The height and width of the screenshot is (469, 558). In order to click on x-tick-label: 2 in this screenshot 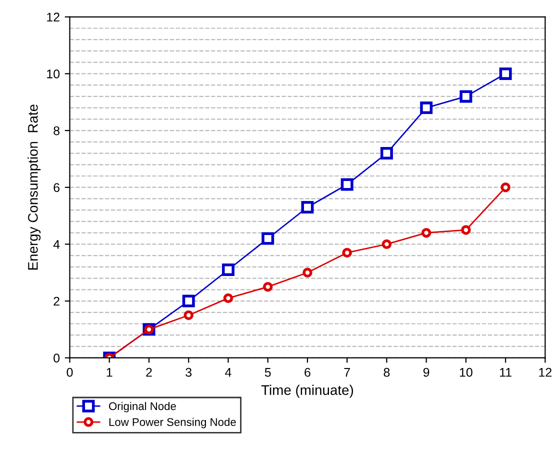, I will do `click(149, 372)`.